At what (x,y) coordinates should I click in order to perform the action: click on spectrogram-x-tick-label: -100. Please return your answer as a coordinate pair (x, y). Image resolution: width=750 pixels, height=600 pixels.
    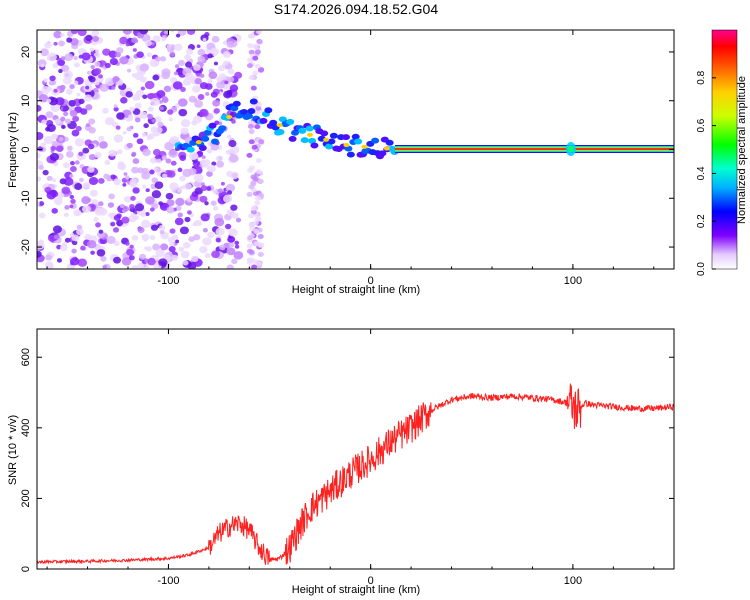
    Looking at the image, I should click on (168, 281).